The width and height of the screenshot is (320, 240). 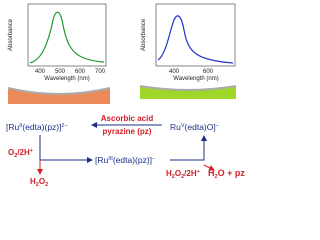 What do you see at coordinates (125, 160) in the screenshot?
I see `species-ru3: [RuIII(edta)(pz)]−` at bounding box center [125, 160].